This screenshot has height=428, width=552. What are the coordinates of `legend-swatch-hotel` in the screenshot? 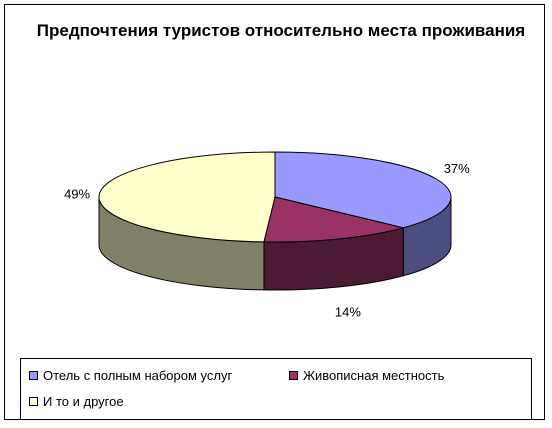 It's located at (33, 375).